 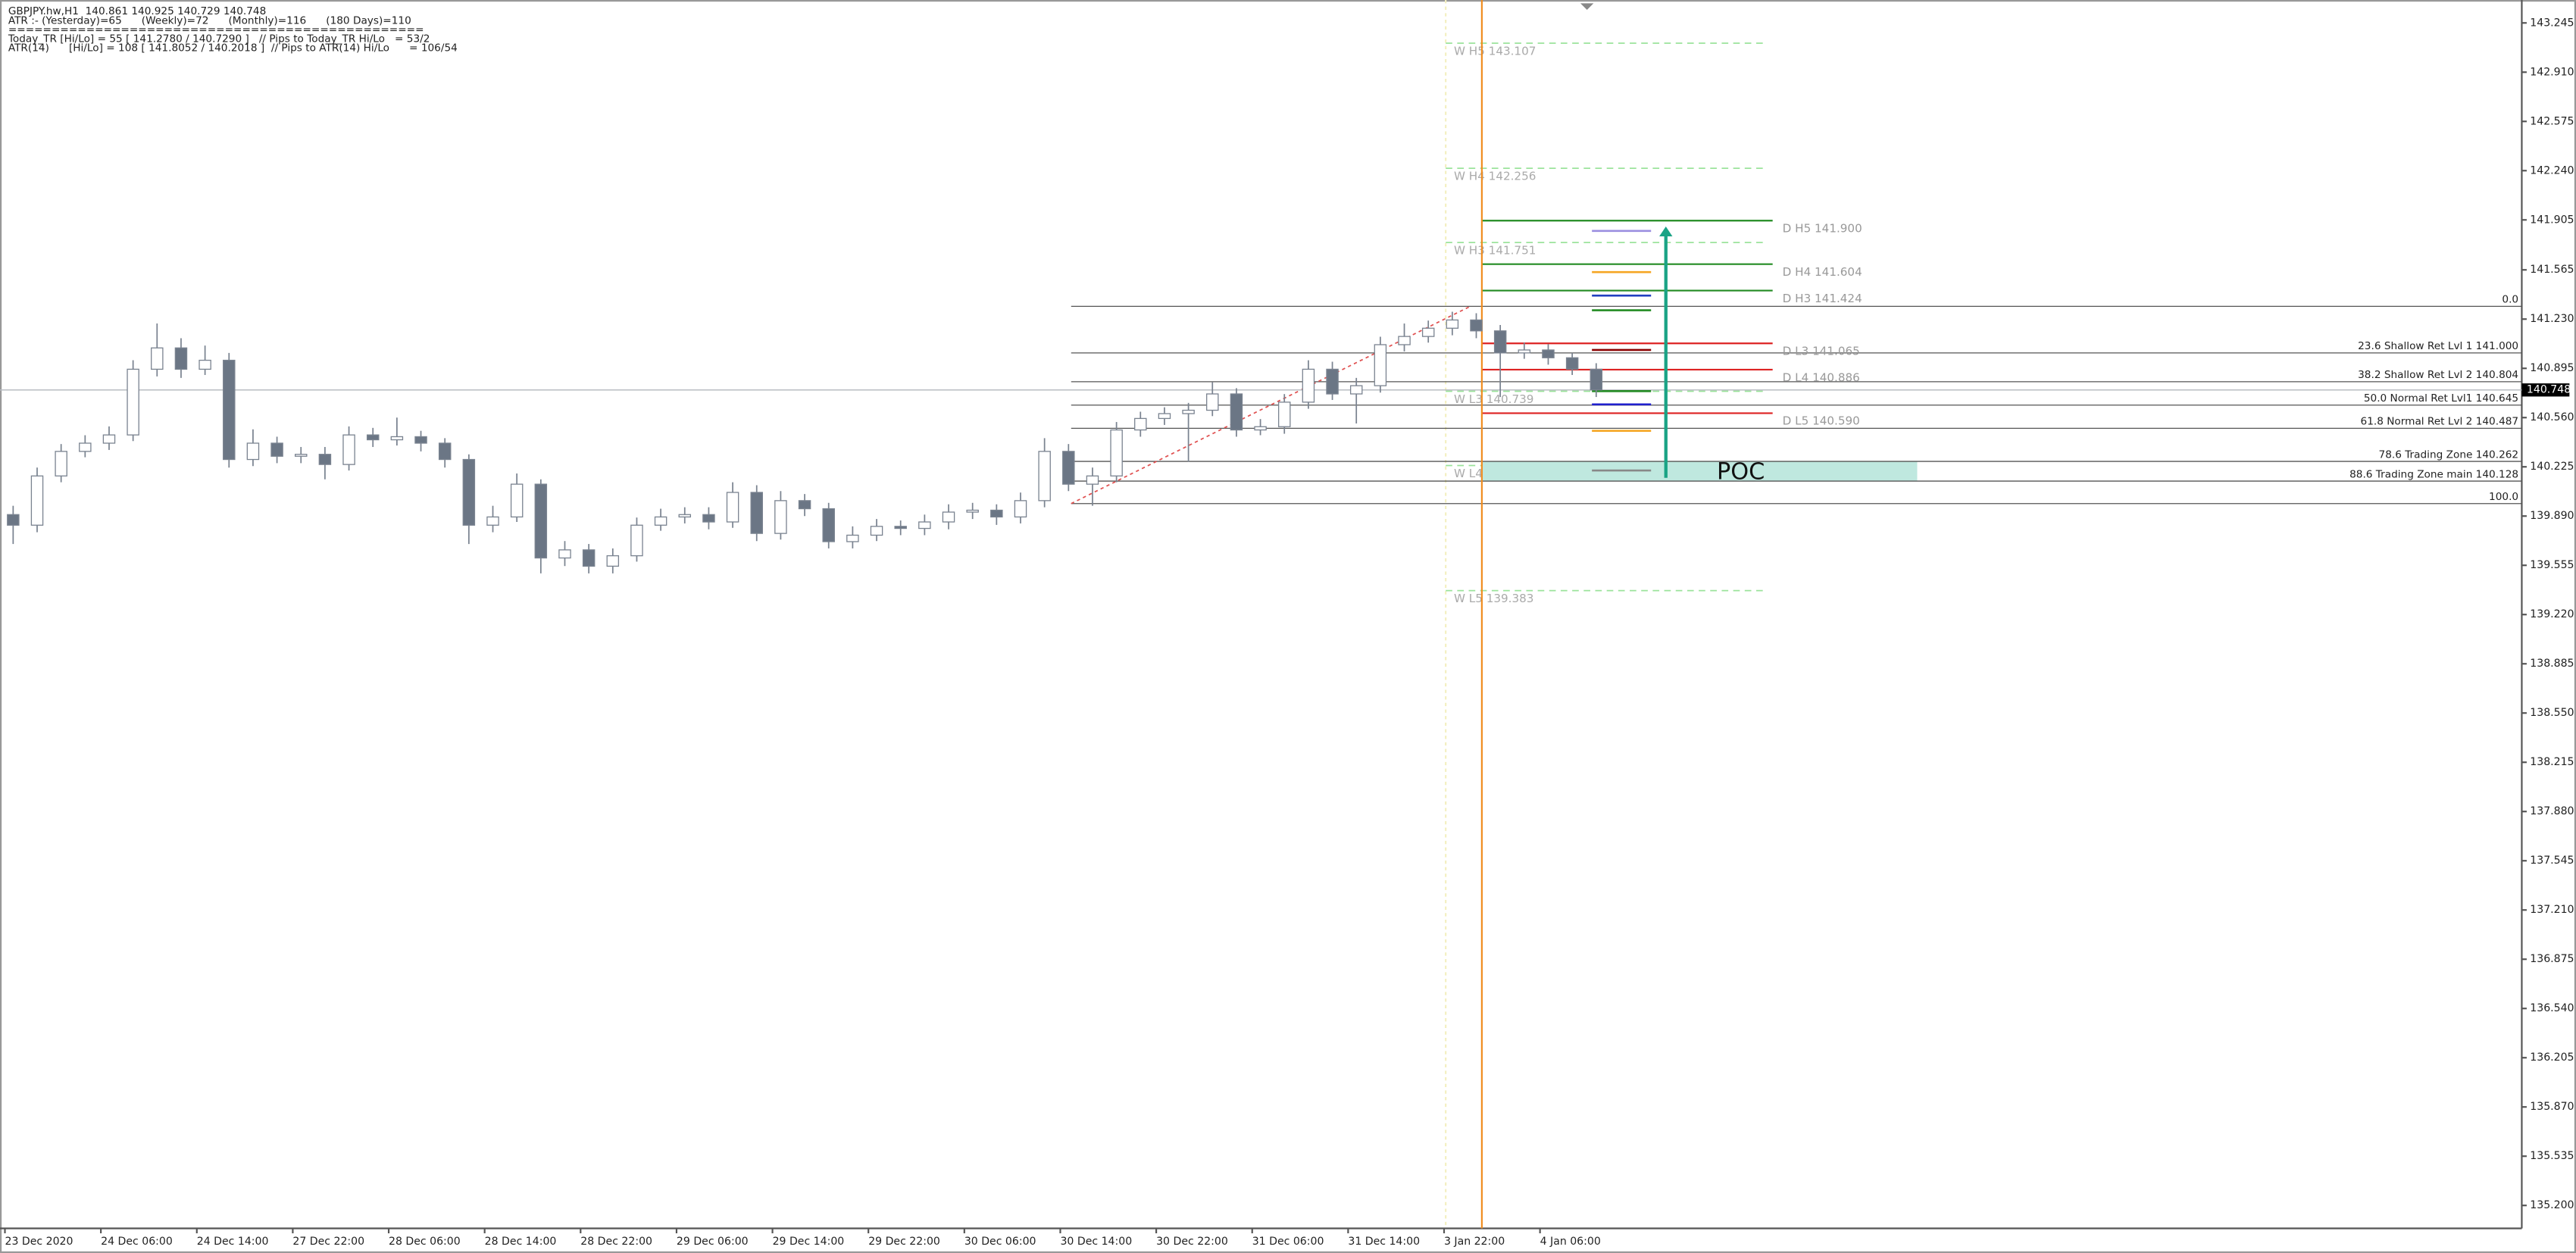 What do you see at coordinates (2552, 23) in the screenshot?
I see `y-tick-label: 143.245` at bounding box center [2552, 23].